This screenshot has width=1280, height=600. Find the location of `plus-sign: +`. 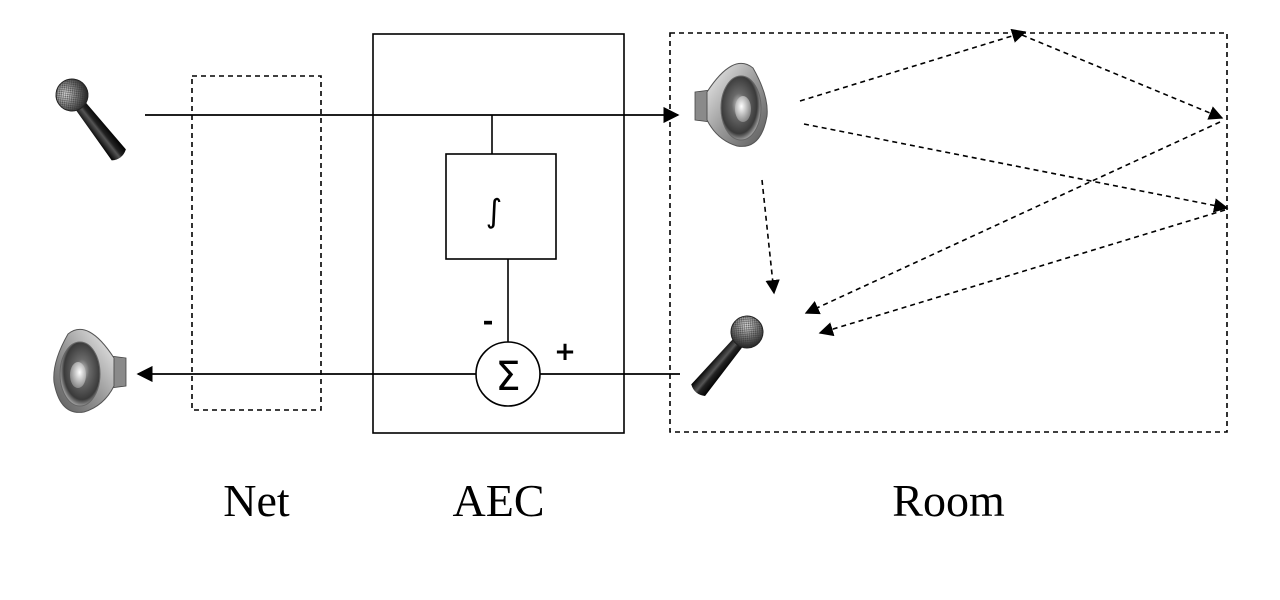

plus-sign: + is located at coordinates (565, 352).